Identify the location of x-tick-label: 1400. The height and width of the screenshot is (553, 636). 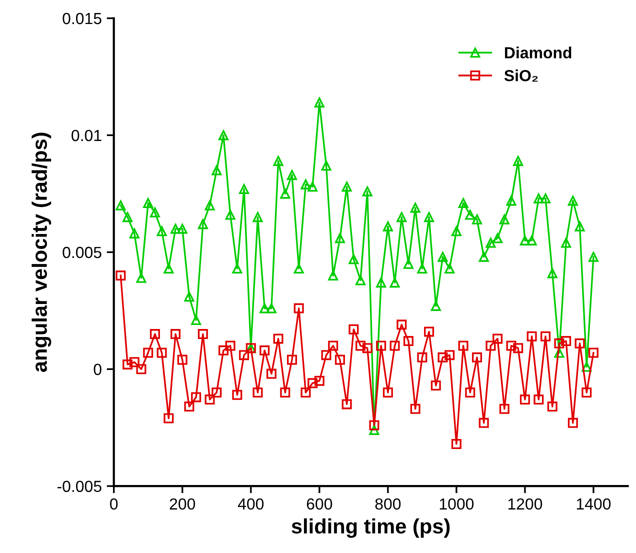
(593, 504).